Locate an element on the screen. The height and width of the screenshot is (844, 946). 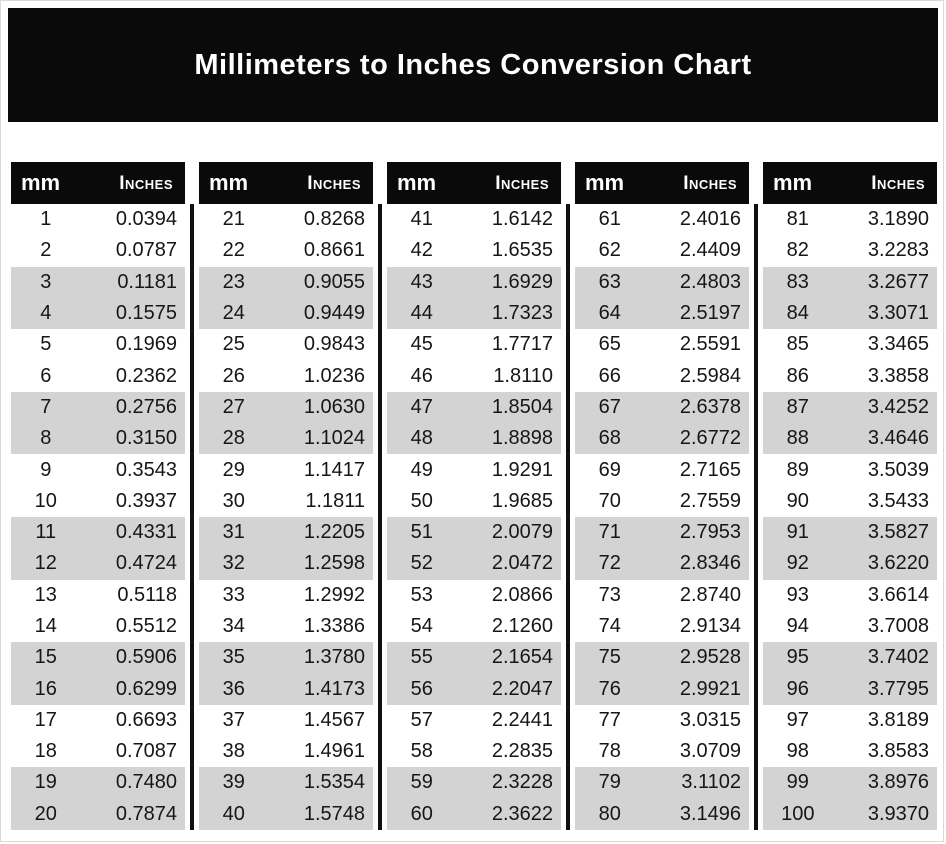
inches-cell: 0.8268 is located at coordinates (334, 219).